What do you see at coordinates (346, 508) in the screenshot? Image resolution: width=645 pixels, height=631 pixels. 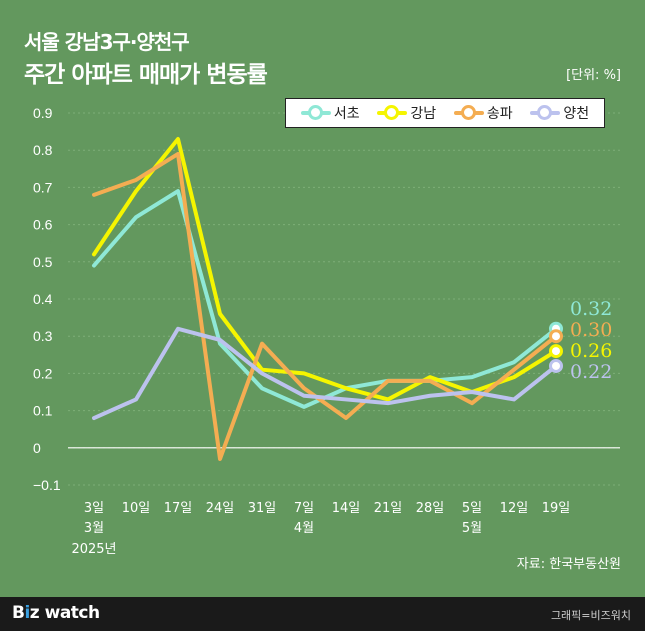 I see `x-tick-label: 14일` at bounding box center [346, 508].